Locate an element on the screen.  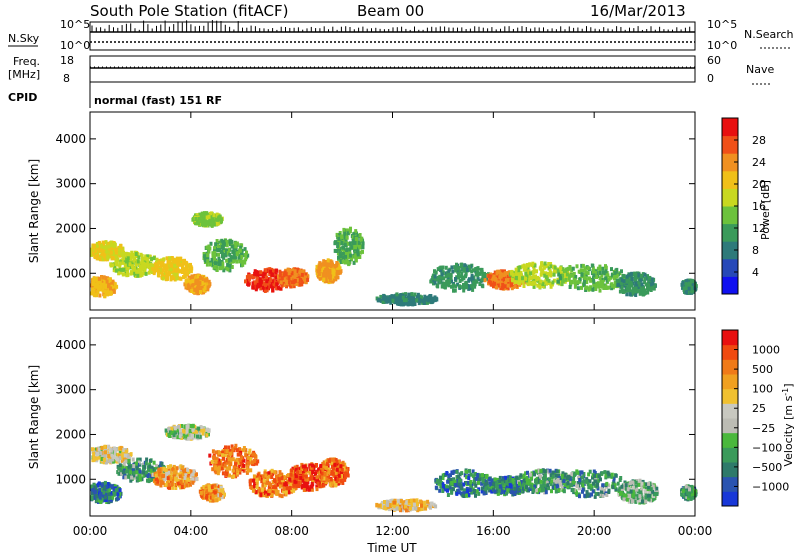
power-colorbar-label: Power [dB] is located at coordinates (765, 210).